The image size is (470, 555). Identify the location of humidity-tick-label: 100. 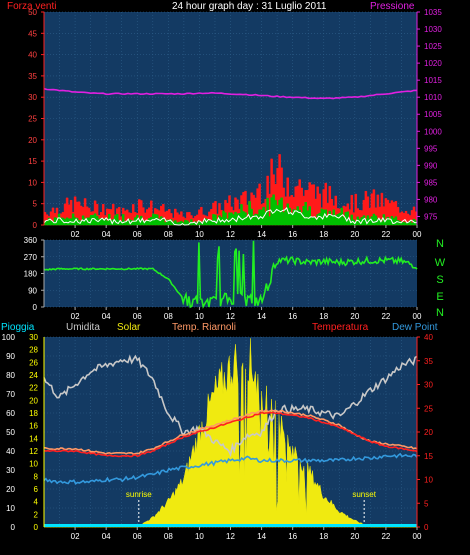
(9, 337).